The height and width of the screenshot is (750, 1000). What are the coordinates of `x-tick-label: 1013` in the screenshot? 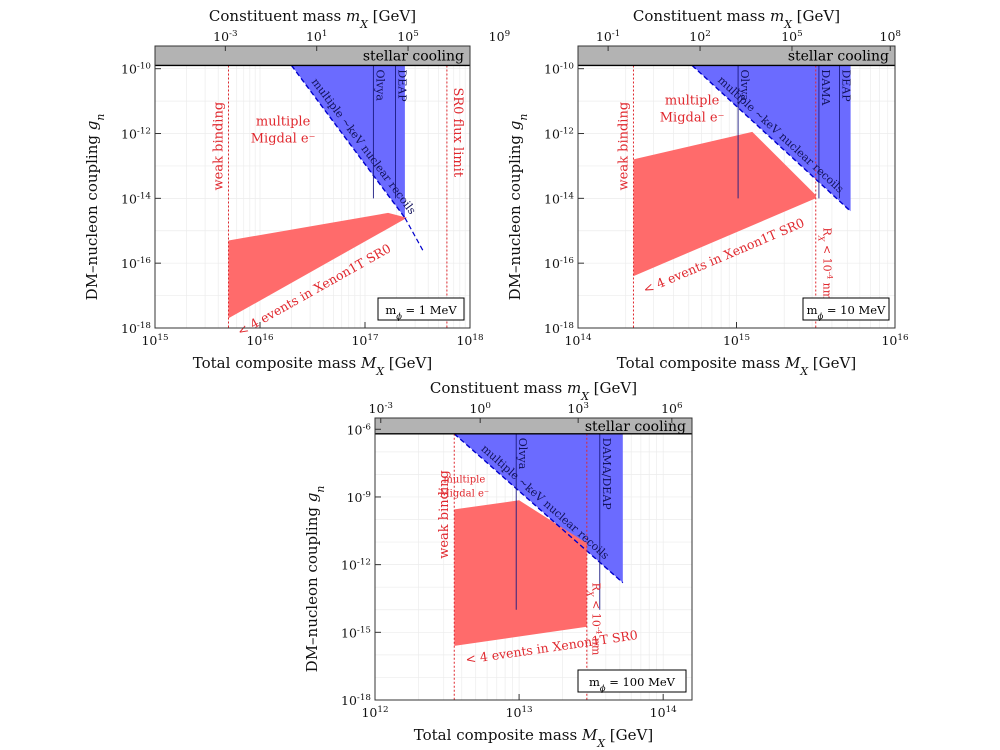 It's located at (519, 712).